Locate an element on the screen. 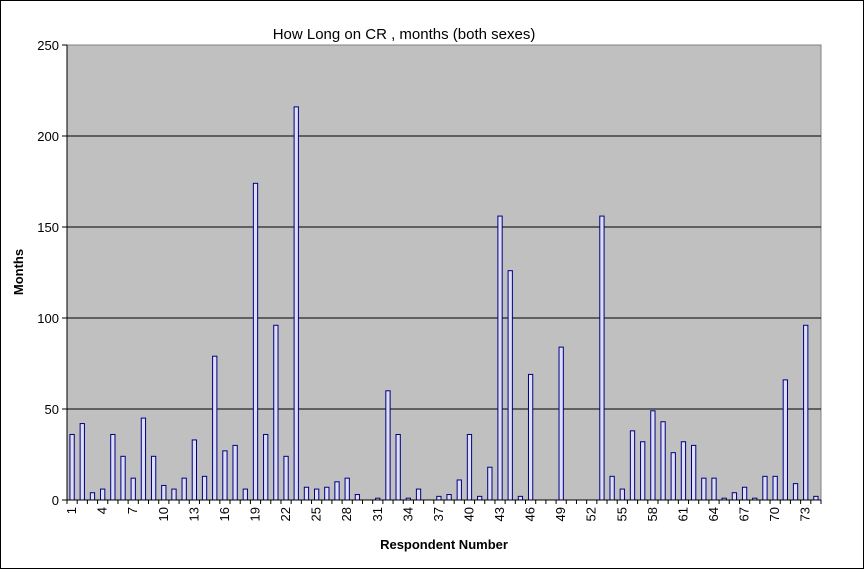 This screenshot has height=573, width=864. x-tick-label: 19 is located at coordinates (255, 514).